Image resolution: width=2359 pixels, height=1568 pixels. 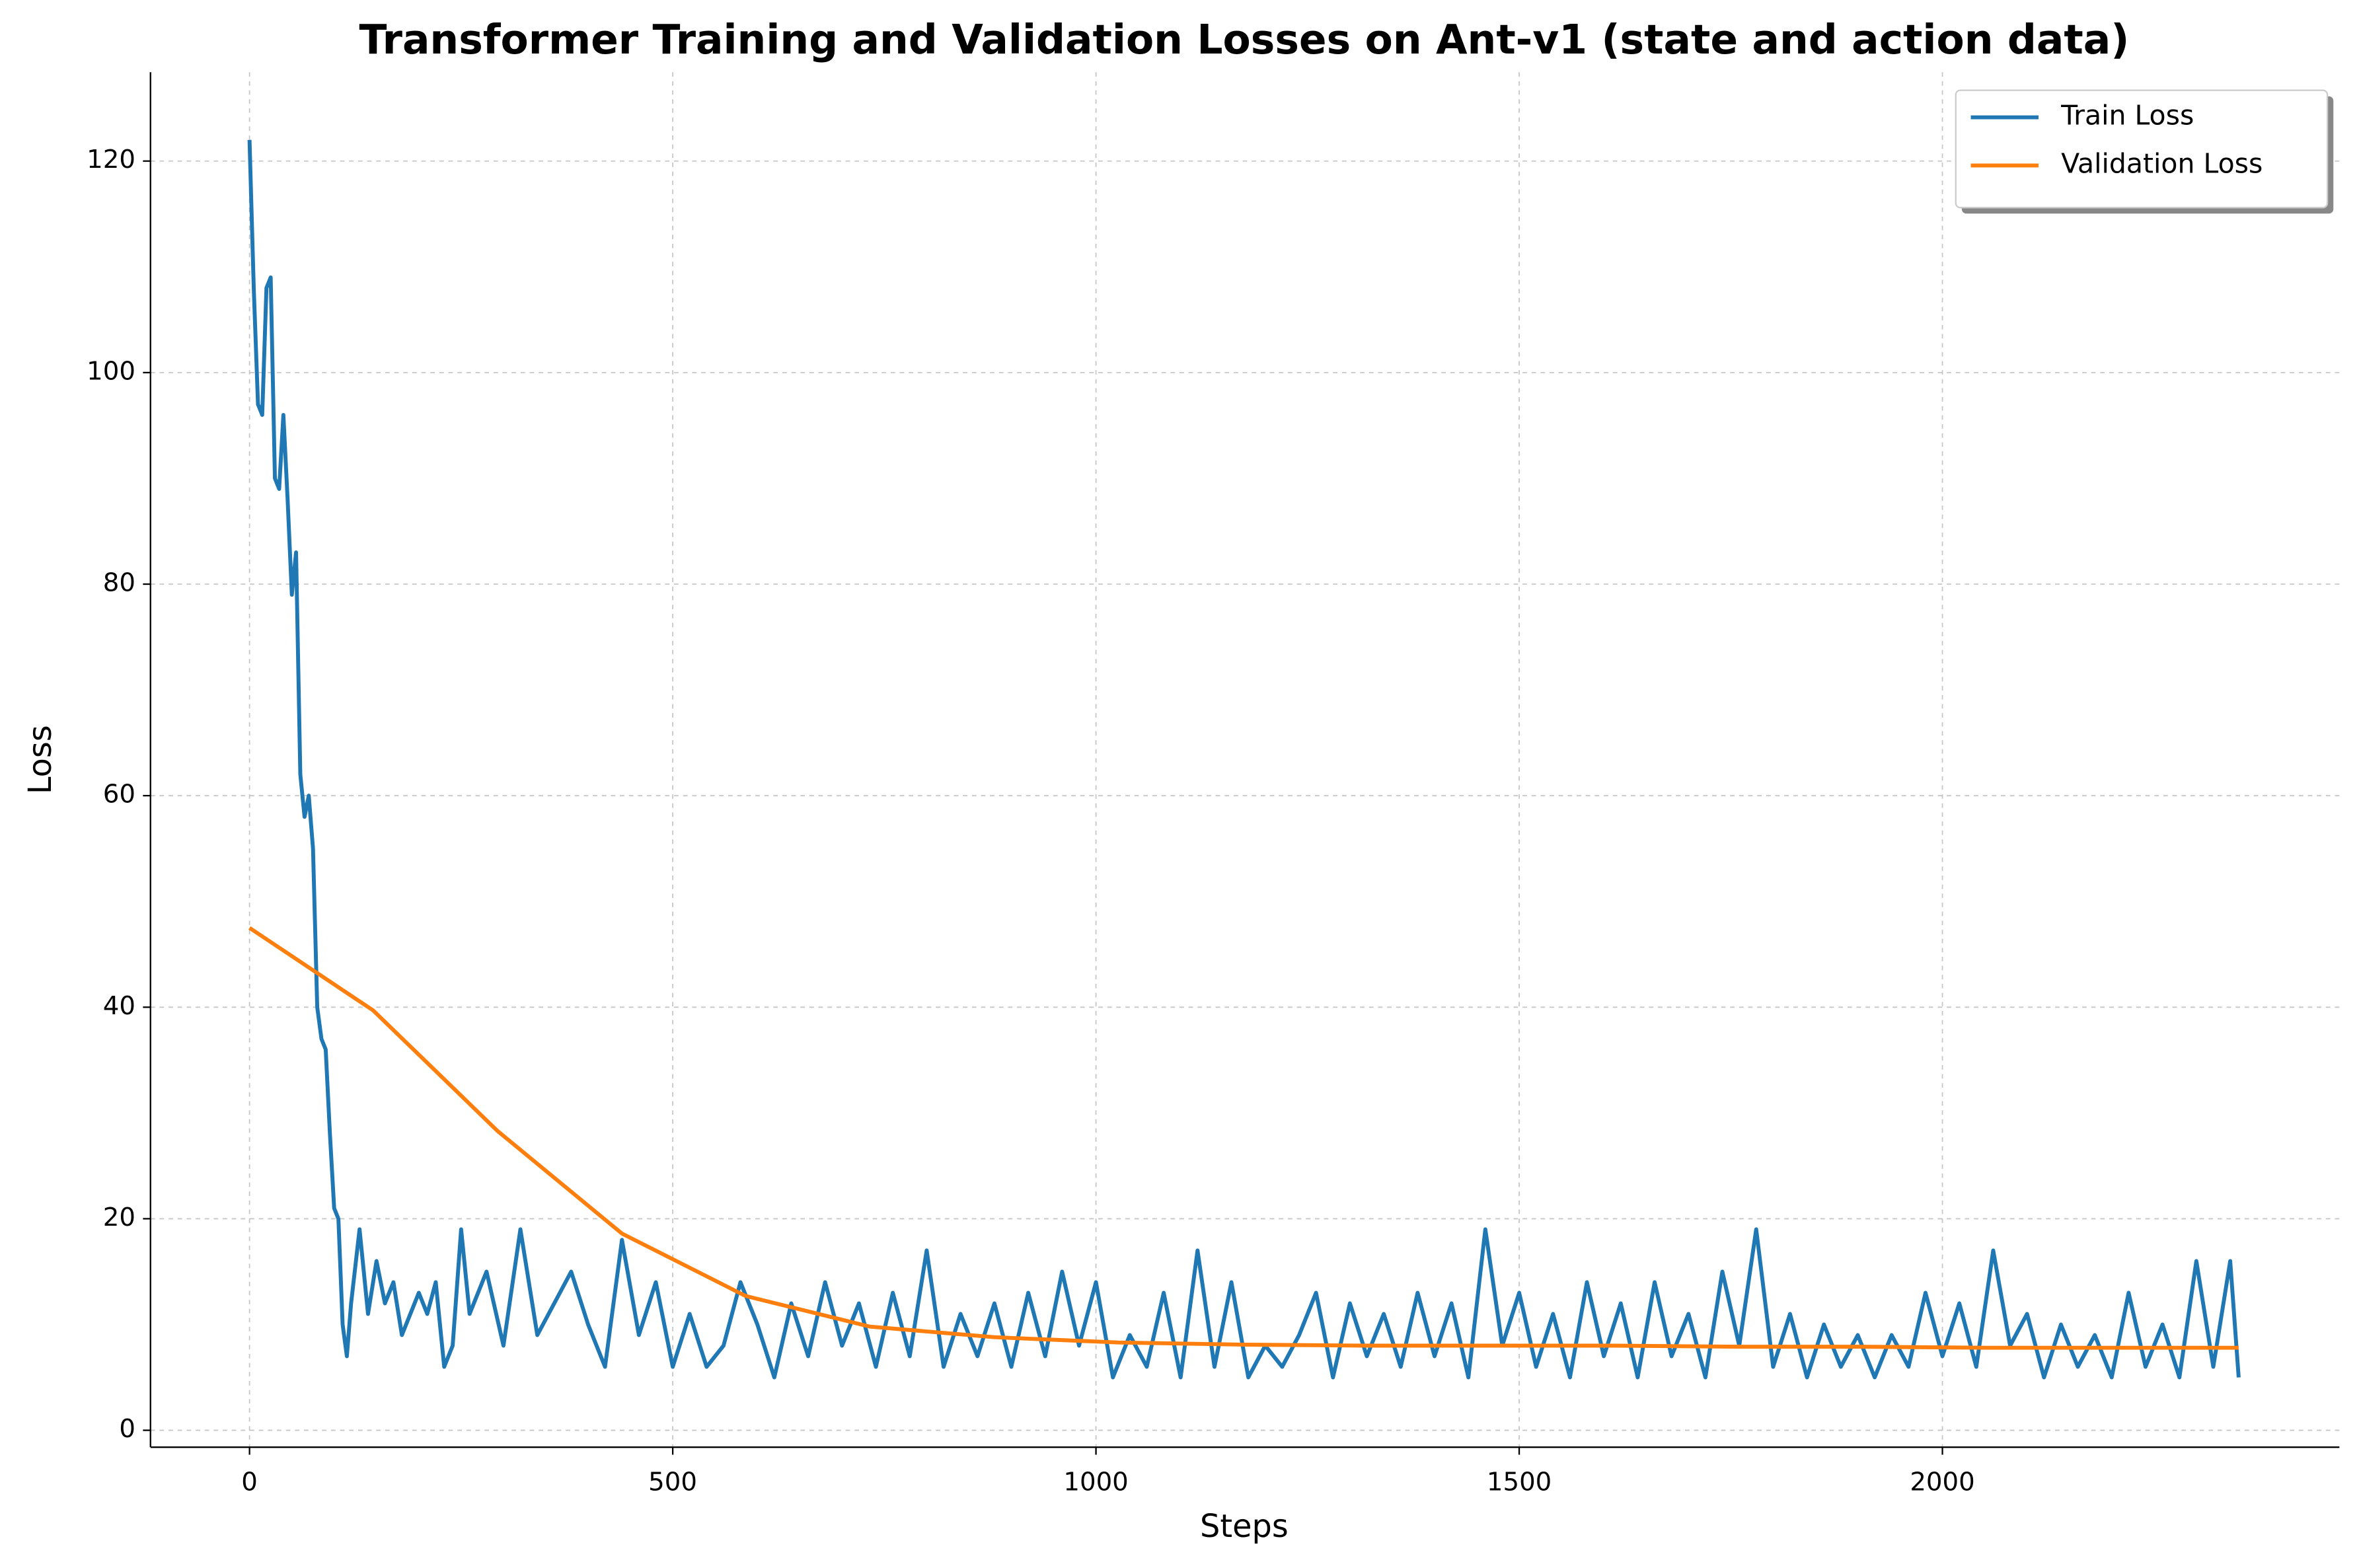 I want to click on y-tick-label: 100, so click(x=111, y=371).